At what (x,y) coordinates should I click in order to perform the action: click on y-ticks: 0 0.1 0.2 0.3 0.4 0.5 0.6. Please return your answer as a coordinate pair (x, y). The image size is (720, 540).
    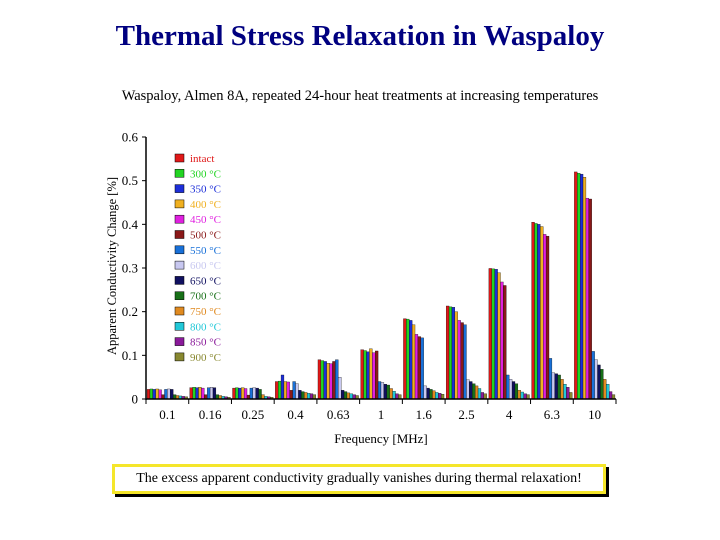
    Looking at the image, I should click on (134, 268).